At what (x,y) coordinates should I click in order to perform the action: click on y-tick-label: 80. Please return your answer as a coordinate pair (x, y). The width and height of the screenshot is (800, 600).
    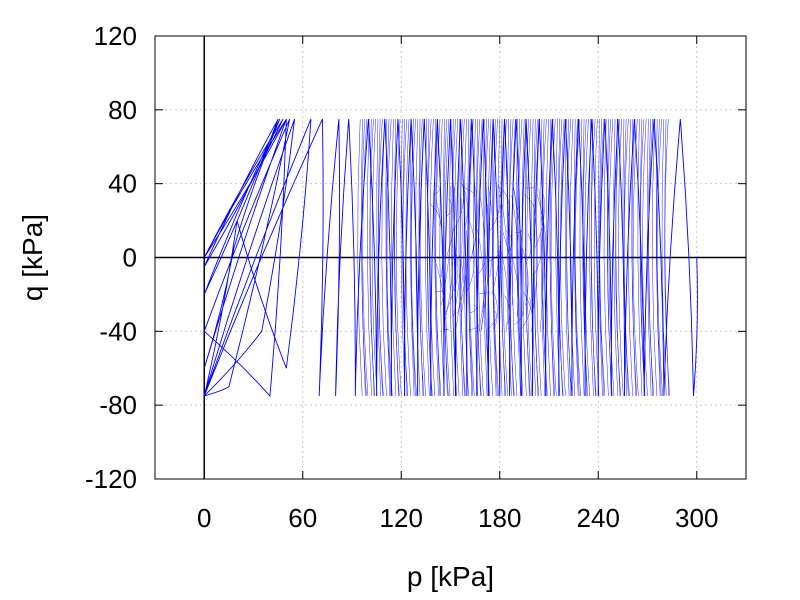
    Looking at the image, I should click on (122, 110).